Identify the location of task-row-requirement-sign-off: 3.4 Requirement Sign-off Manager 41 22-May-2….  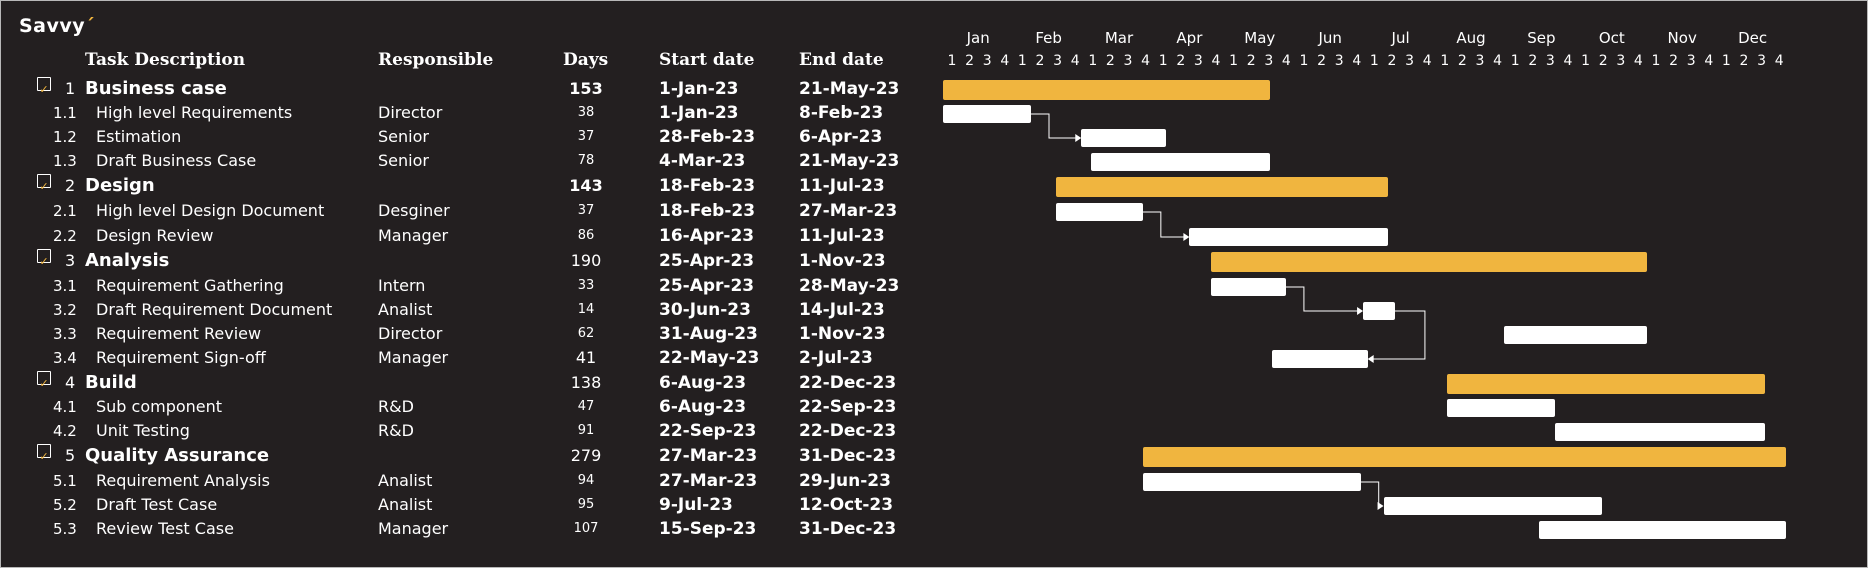
(466, 358).